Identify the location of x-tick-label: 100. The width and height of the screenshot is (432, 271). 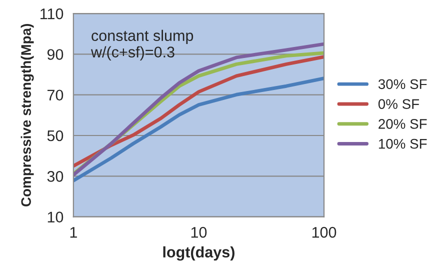
(324, 232).